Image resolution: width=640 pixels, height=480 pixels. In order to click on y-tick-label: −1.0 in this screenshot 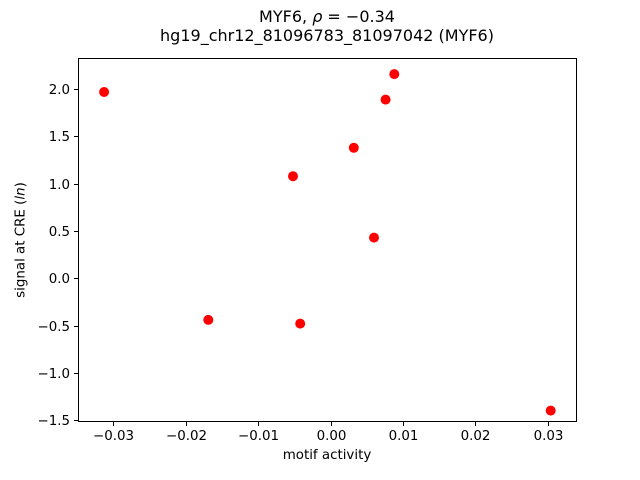, I will do `click(53, 374)`.